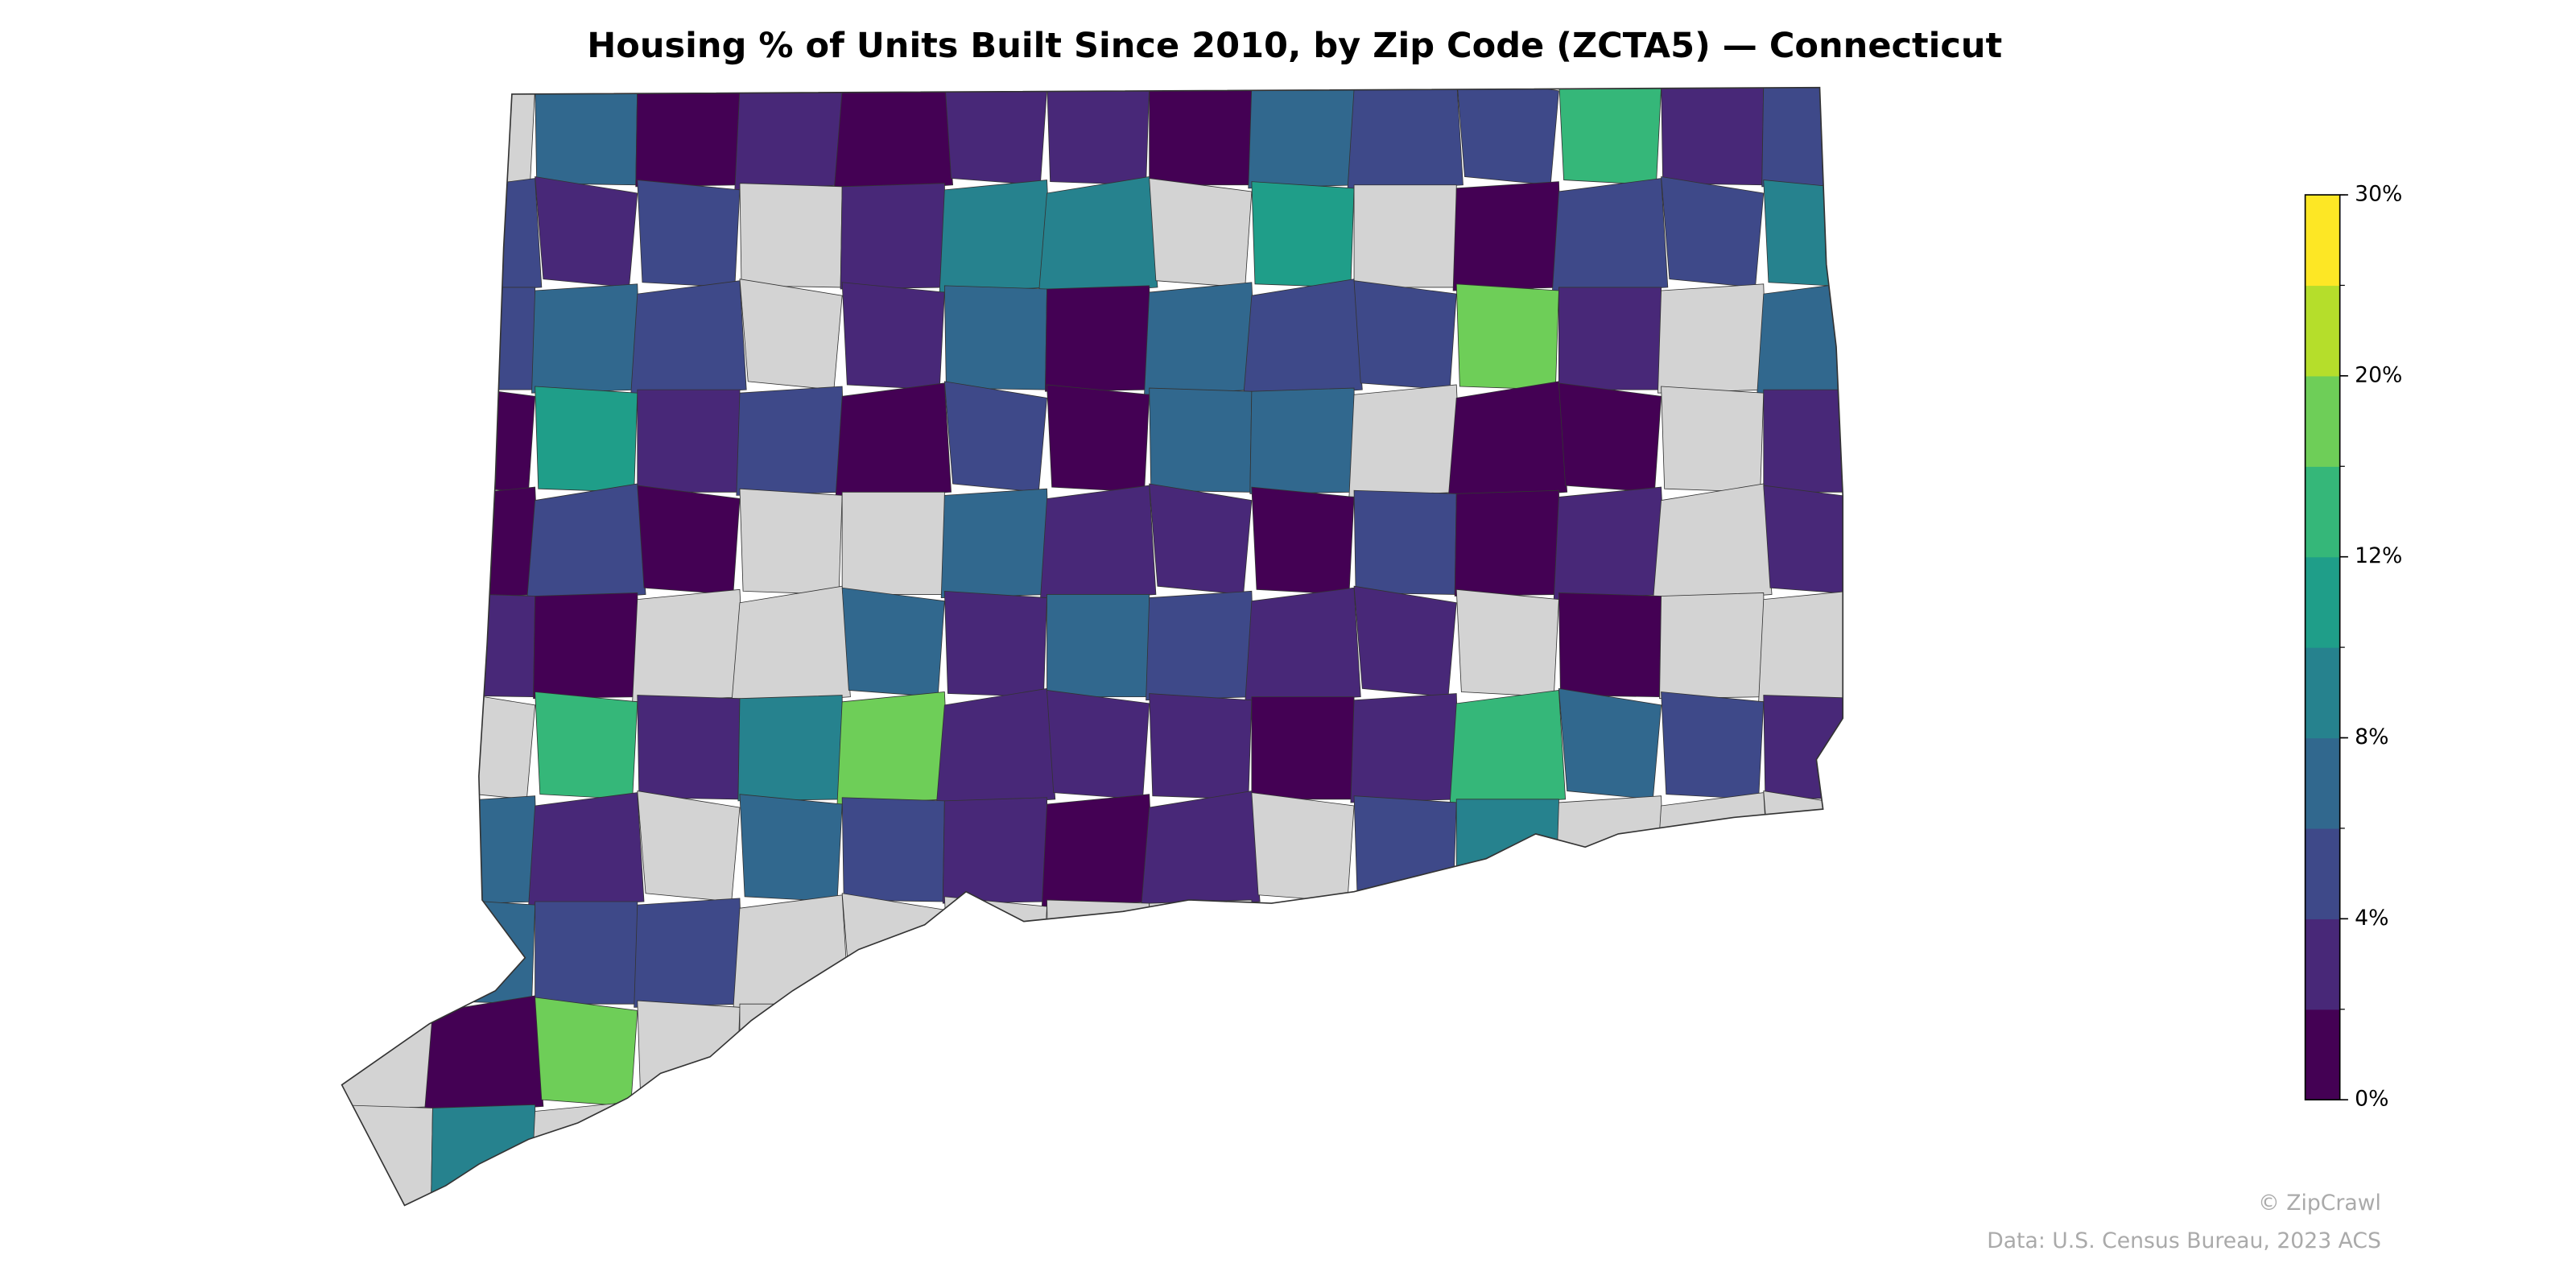 This screenshot has height=1288, width=2576. What do you see at coordinates (2378, 374) in the screenshot?
I see `colorbar-tick-label: 20%` at bounding box center [2378, 374].